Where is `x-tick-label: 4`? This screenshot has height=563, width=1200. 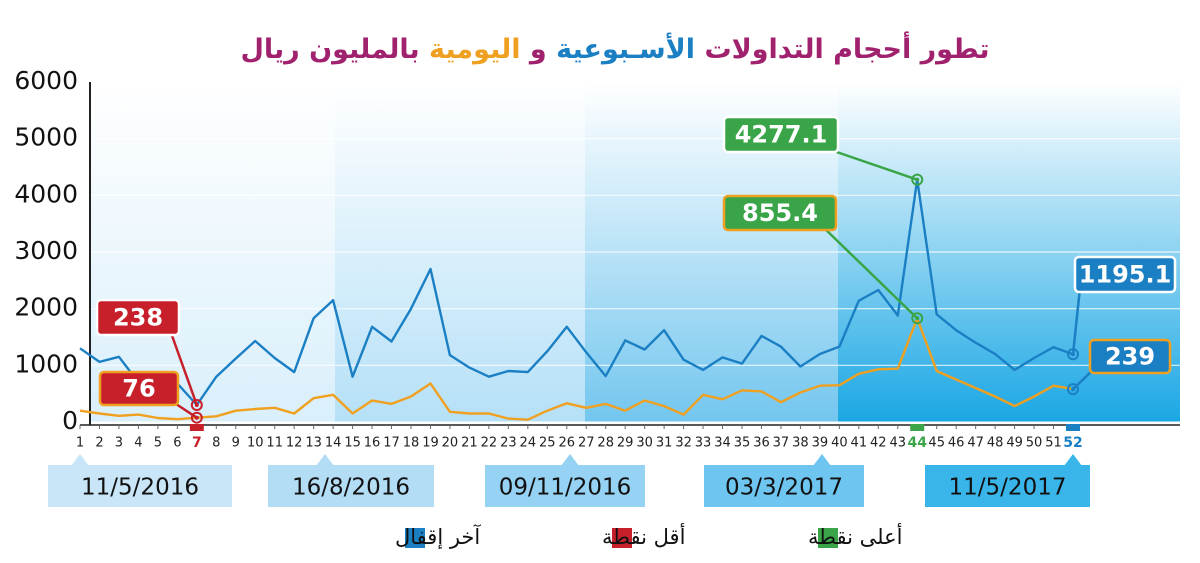 x-tick-label: 4 is located at coordinates (138, 443).